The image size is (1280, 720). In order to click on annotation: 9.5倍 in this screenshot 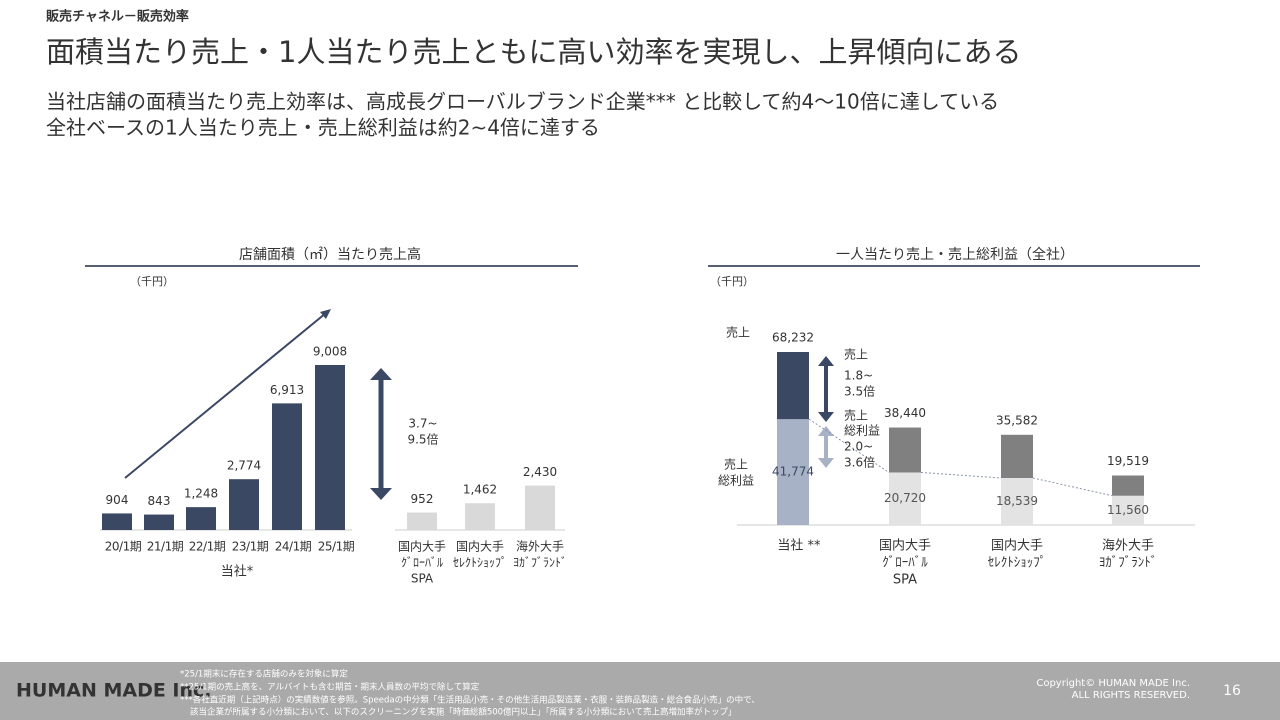, I will do `click(422, 439)`.